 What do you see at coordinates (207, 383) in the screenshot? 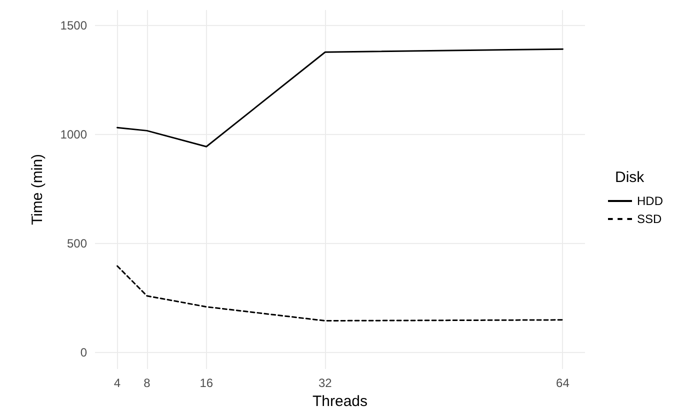
I see `x-tick-label: 16` at bounding box center [207, 383].